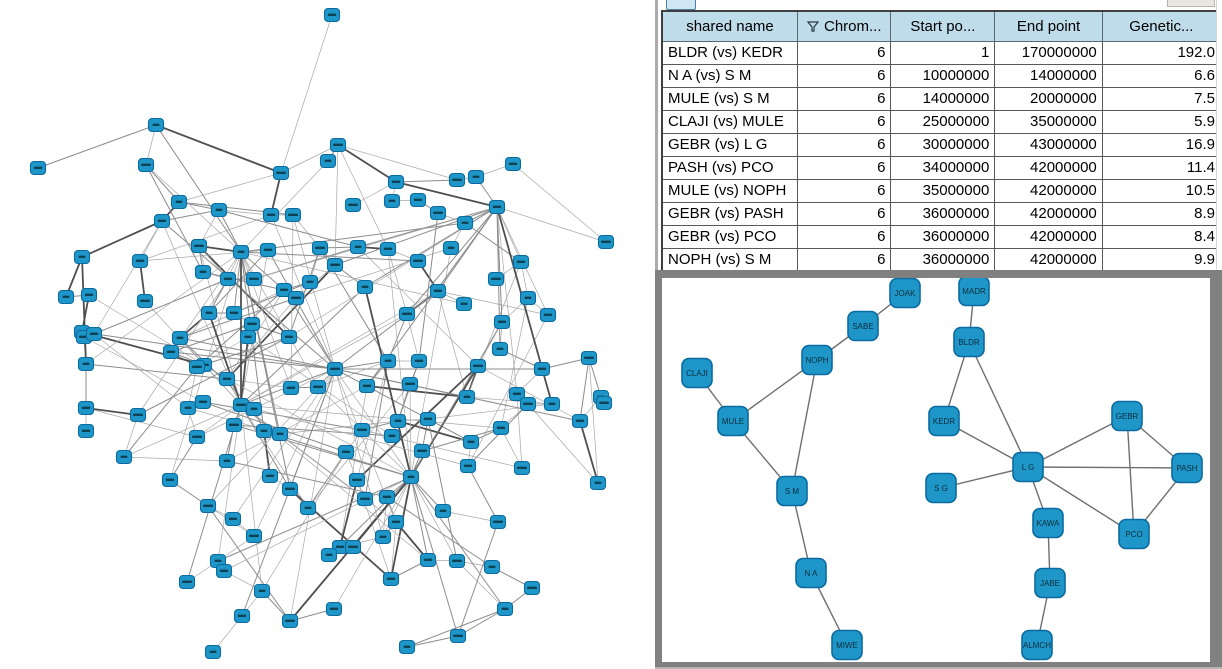 The image size is (1222, 669). I want to click on subnetwork-node-claji: CLAJI, so click(697, 373).